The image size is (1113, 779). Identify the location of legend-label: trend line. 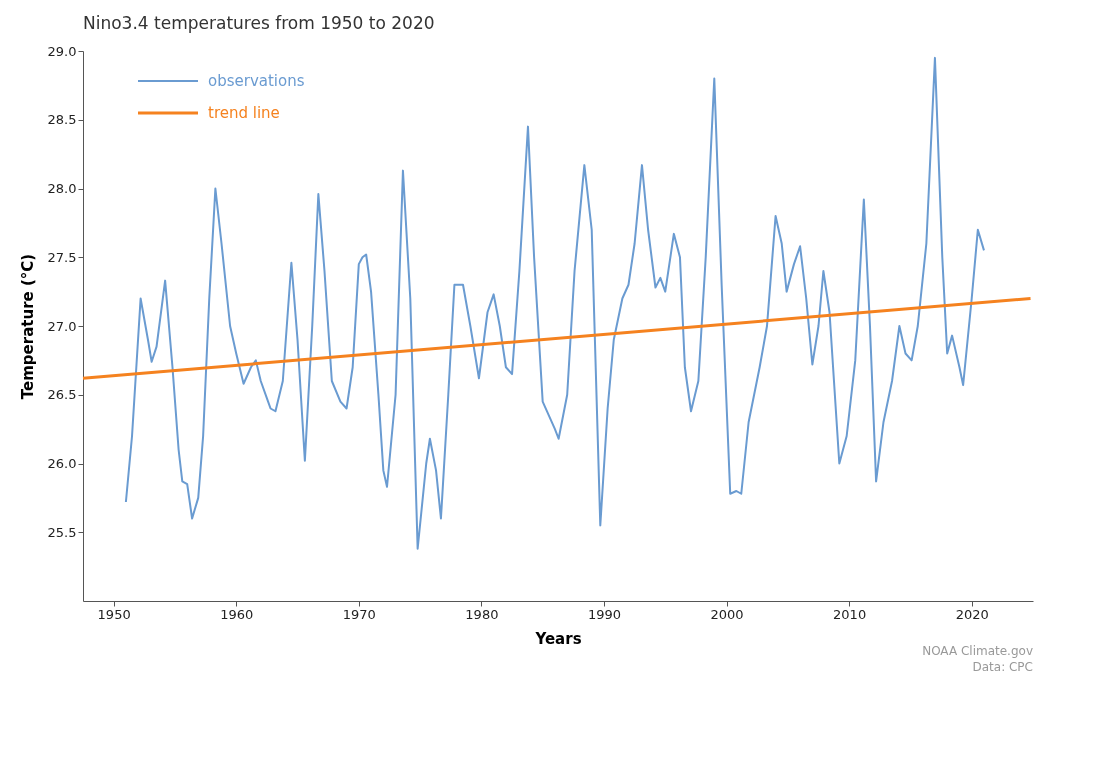
(244, 113).